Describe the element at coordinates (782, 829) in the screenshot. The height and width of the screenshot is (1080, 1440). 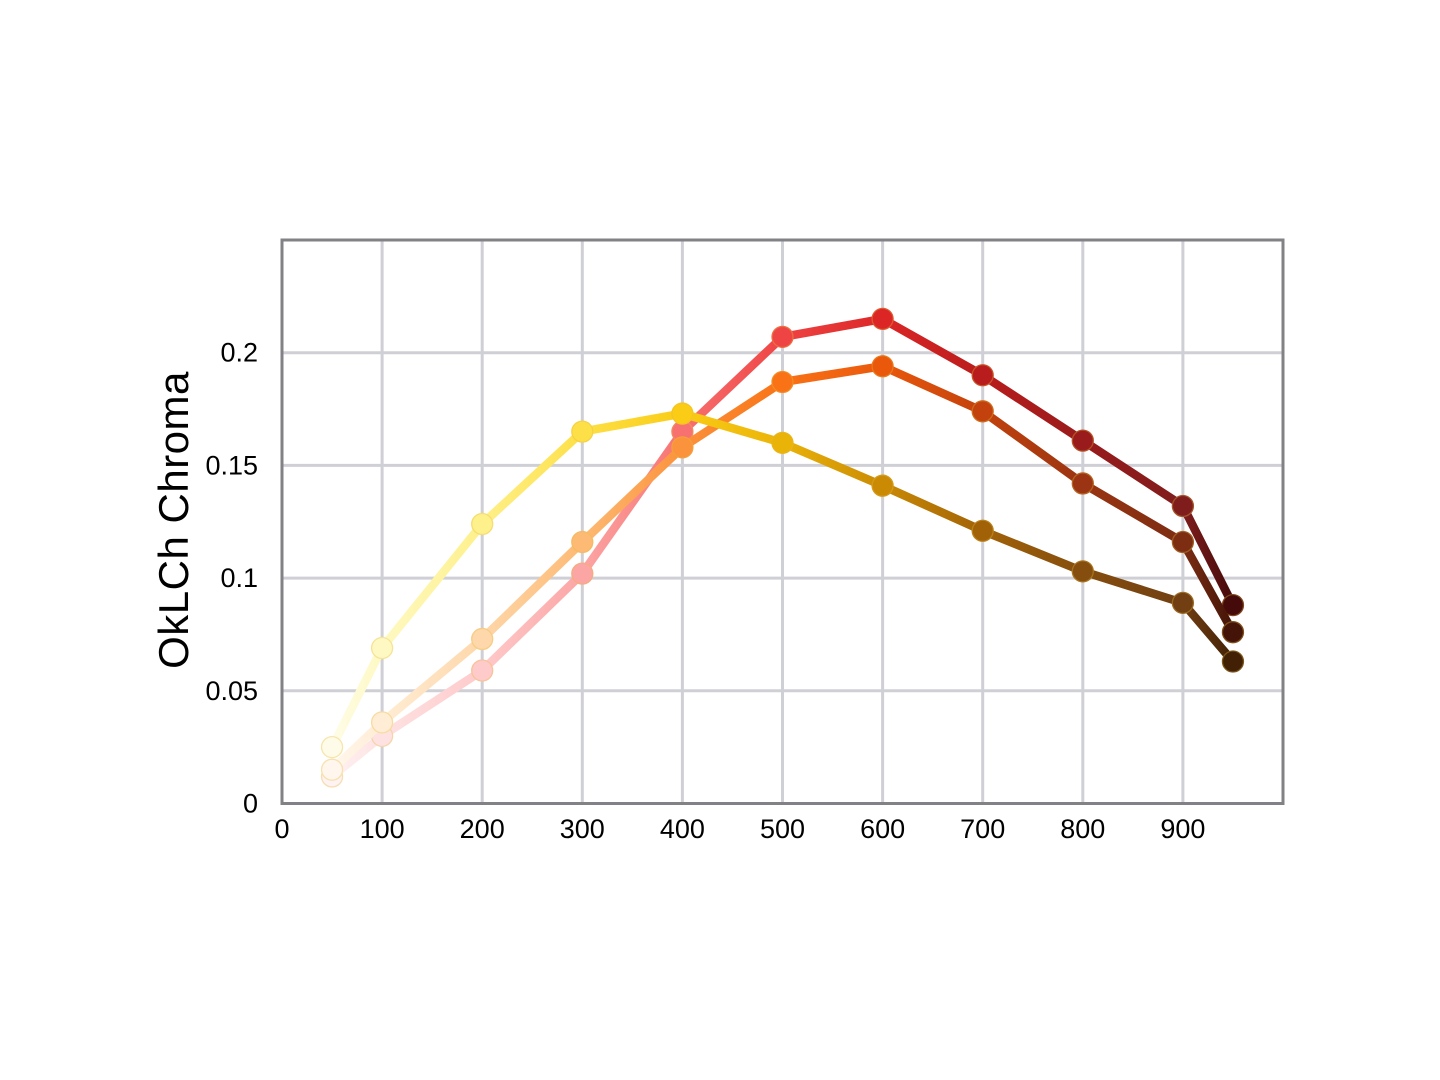
I see `x-tick-label: 500` at that location.